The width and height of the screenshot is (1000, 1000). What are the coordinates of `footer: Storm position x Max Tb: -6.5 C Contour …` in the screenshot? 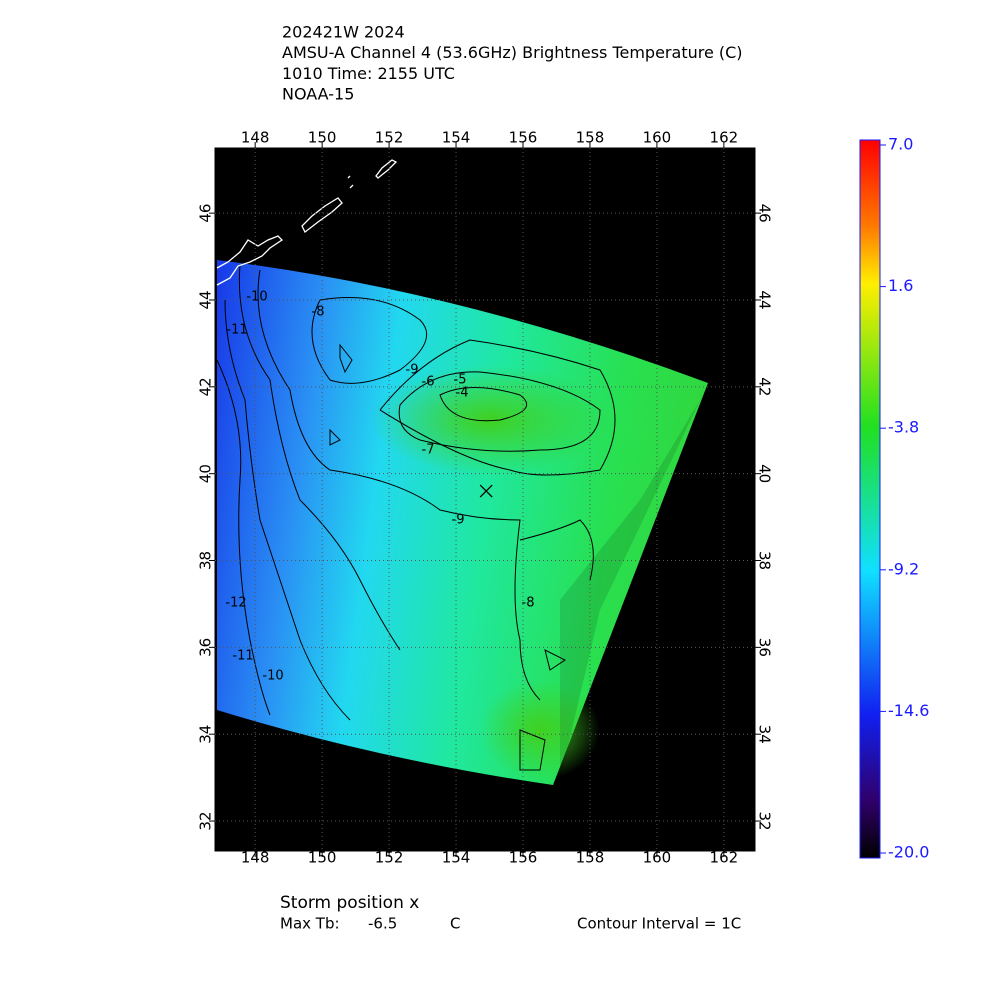 It's located at (510, 913).